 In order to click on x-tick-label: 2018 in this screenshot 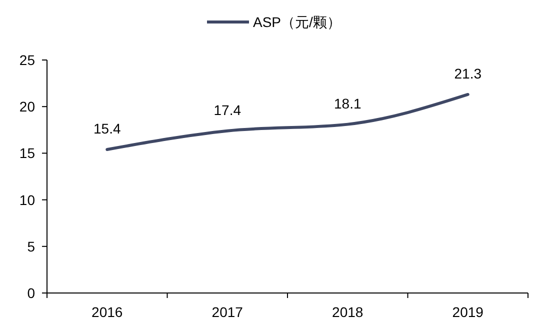, I will do `click(348, 312)`.